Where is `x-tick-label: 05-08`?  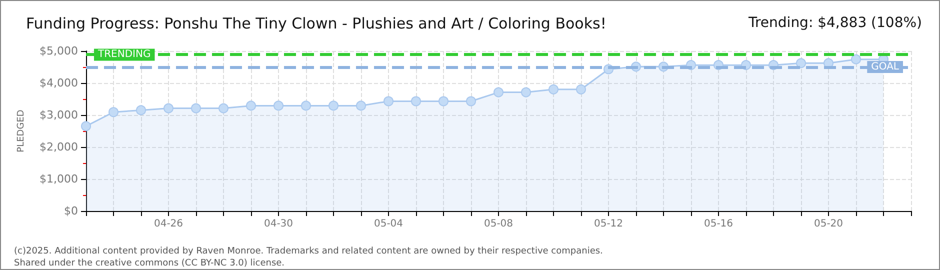 x-tick-label: 05-08 is located at coordinates (499, 224).